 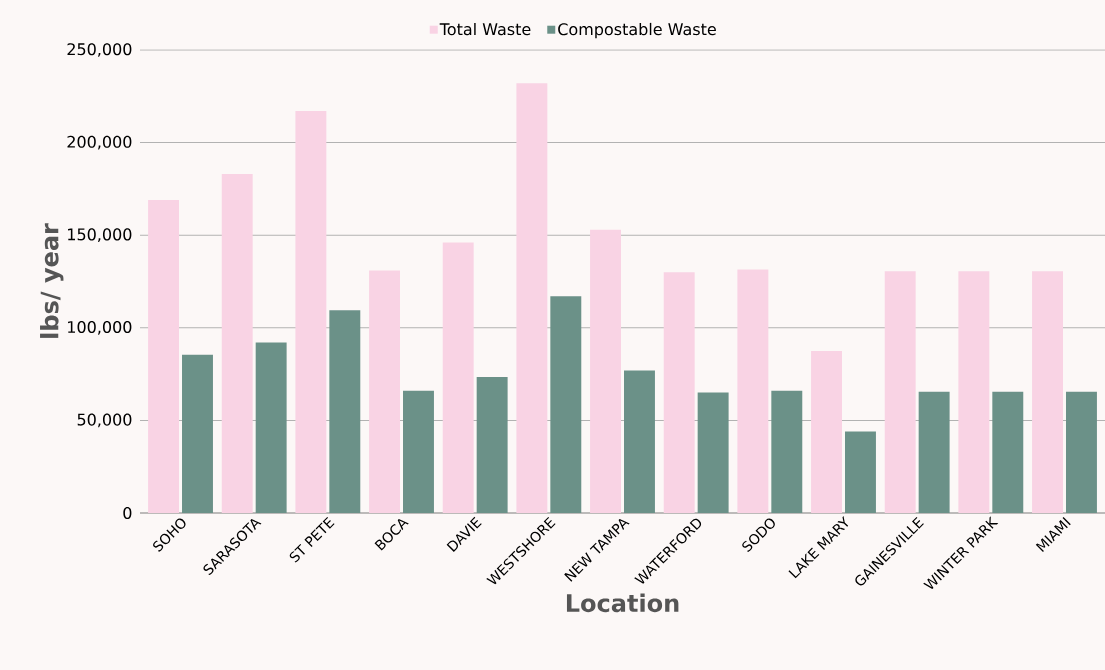 I want to click on x-axis-title: Location, so click(x=622, y=603).